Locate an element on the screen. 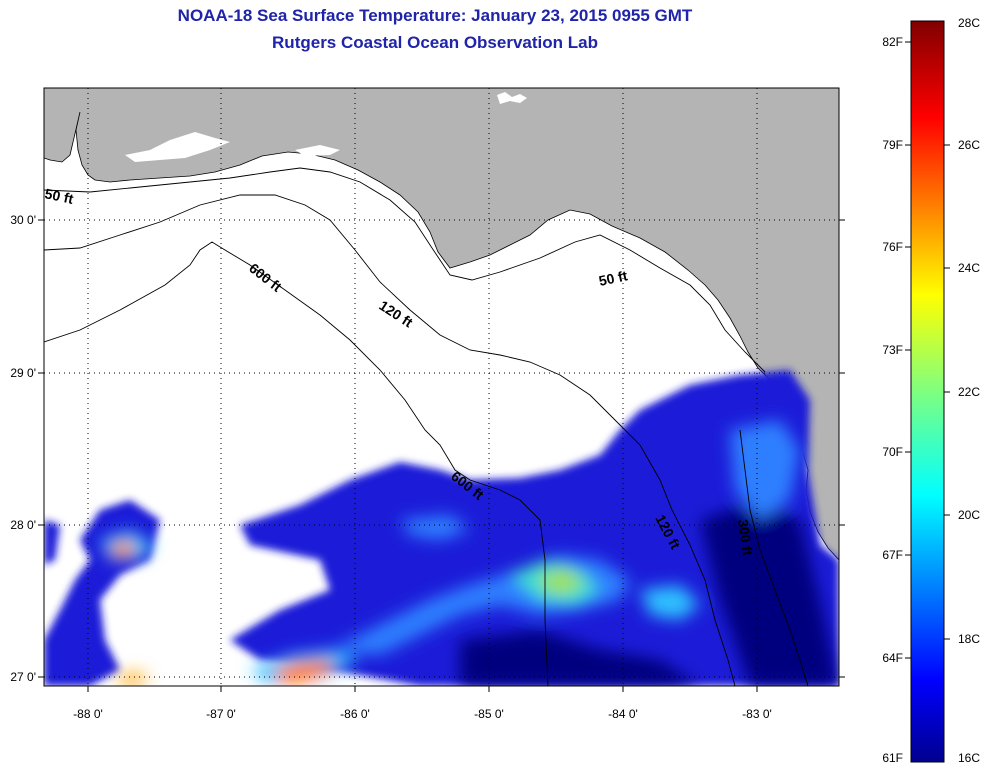 The image size is (992, 770). x-tick-label: -87 0' is located at coordinates (221, 714).